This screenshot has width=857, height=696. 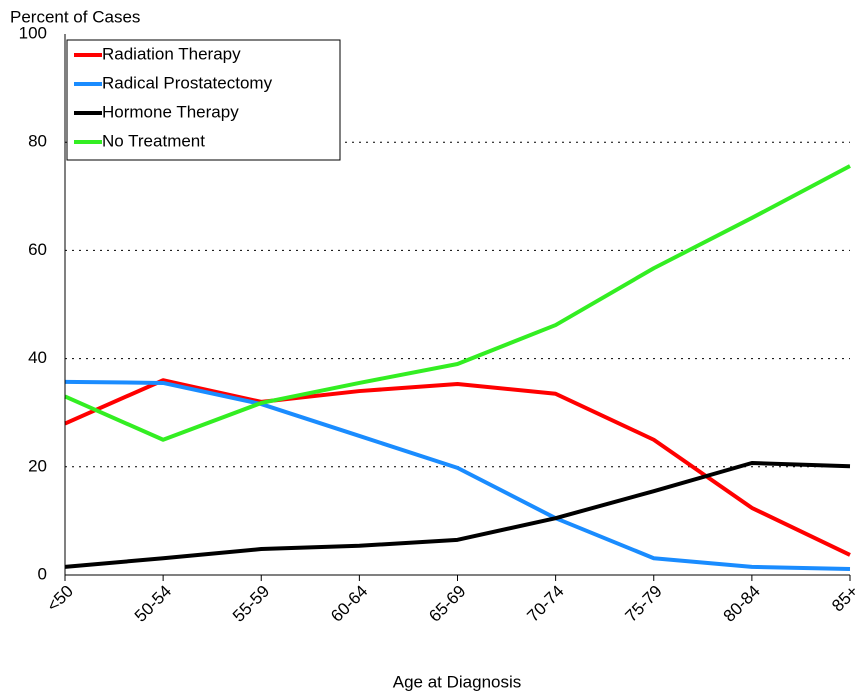 I want to click on line-series, so click(x=457, y=515).